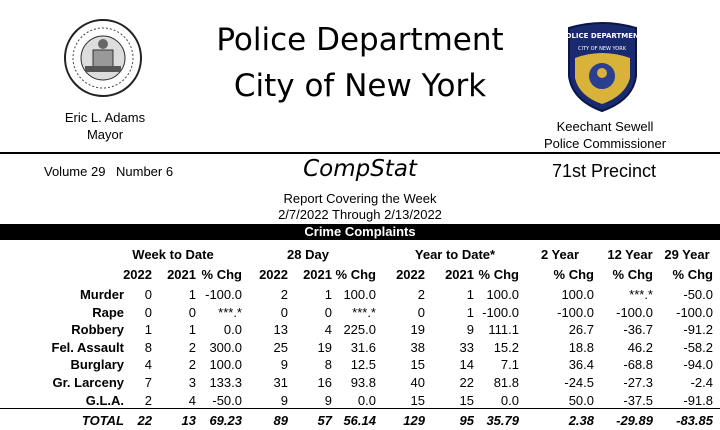  Describe the element at coordinates (466, 347) in the screenshot. I see `table-cell: 33` at that location.